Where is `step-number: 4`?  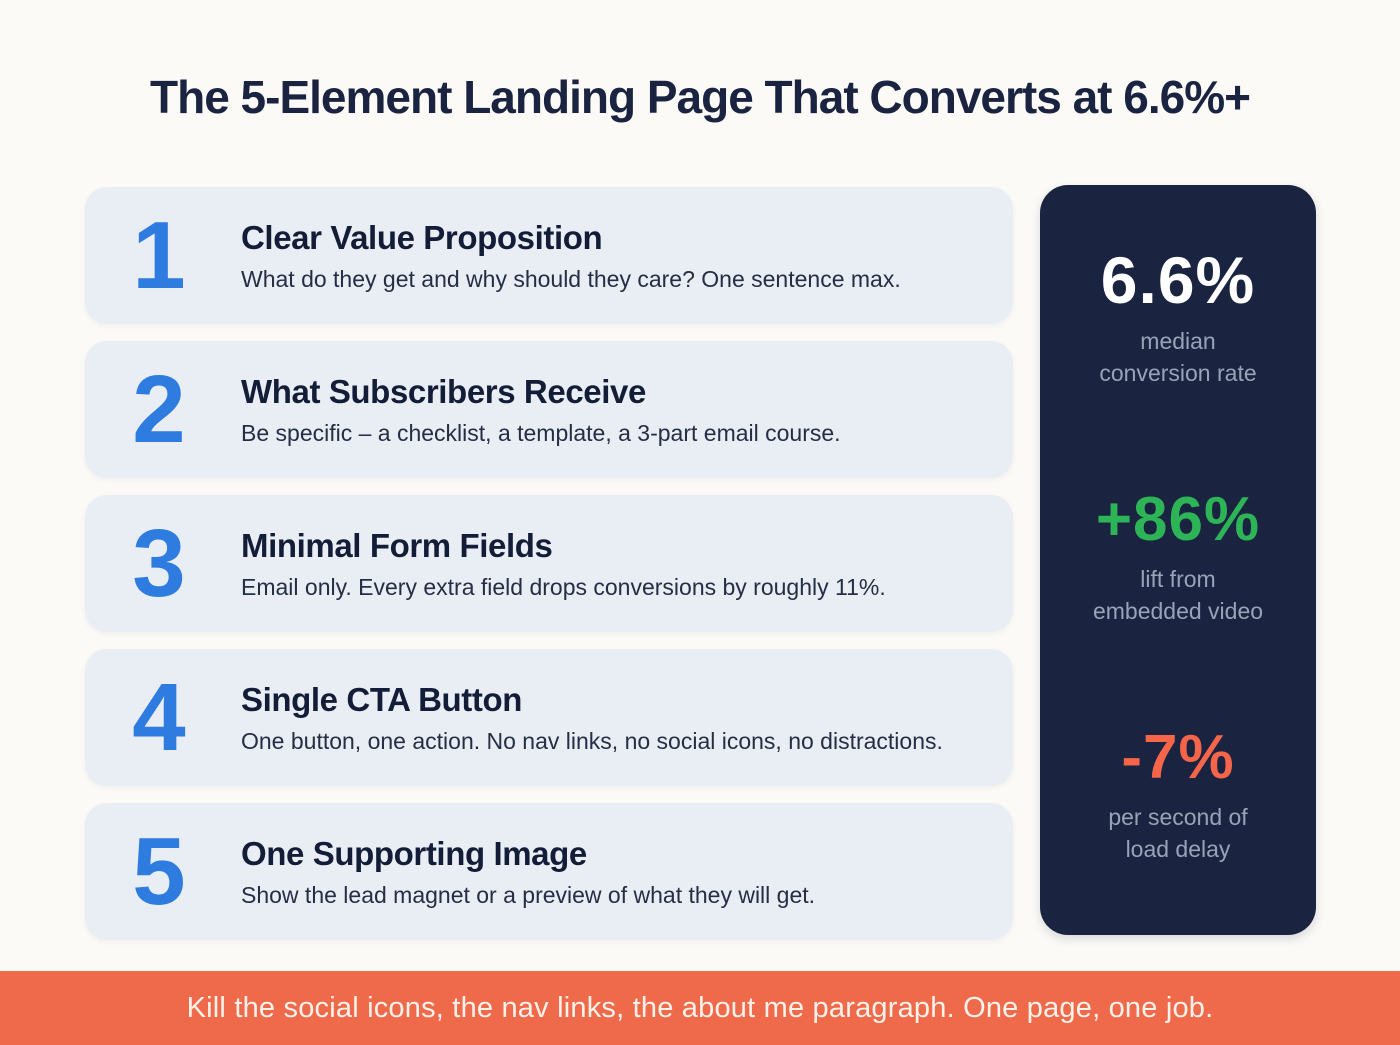
step-number: 4 is located at coordinates (159, 717).